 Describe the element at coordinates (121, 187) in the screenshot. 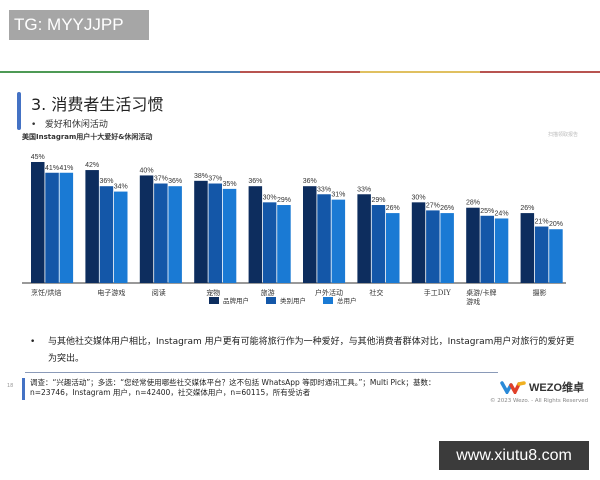

I see `data-label: 34%` at that location.